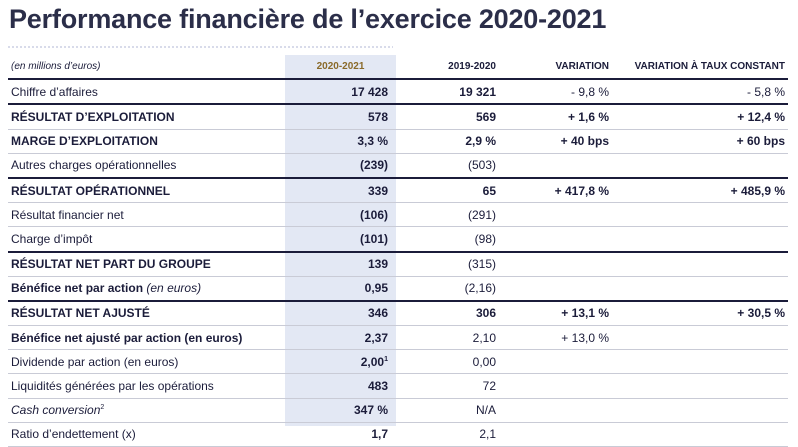  Describe the element at coordinates (146, 92) in the screenshot. I see `row-label: Chiffre d’affaires` at that location.